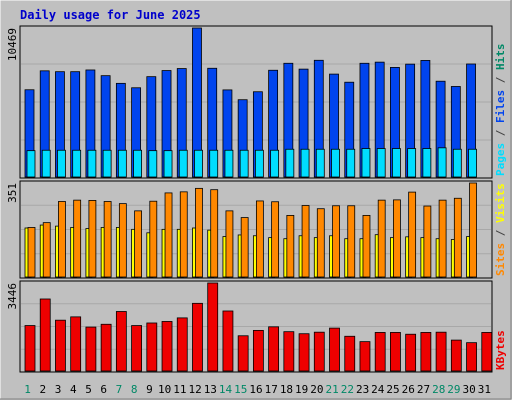  I want to click on day-label-14: 14, so click(226, 389).